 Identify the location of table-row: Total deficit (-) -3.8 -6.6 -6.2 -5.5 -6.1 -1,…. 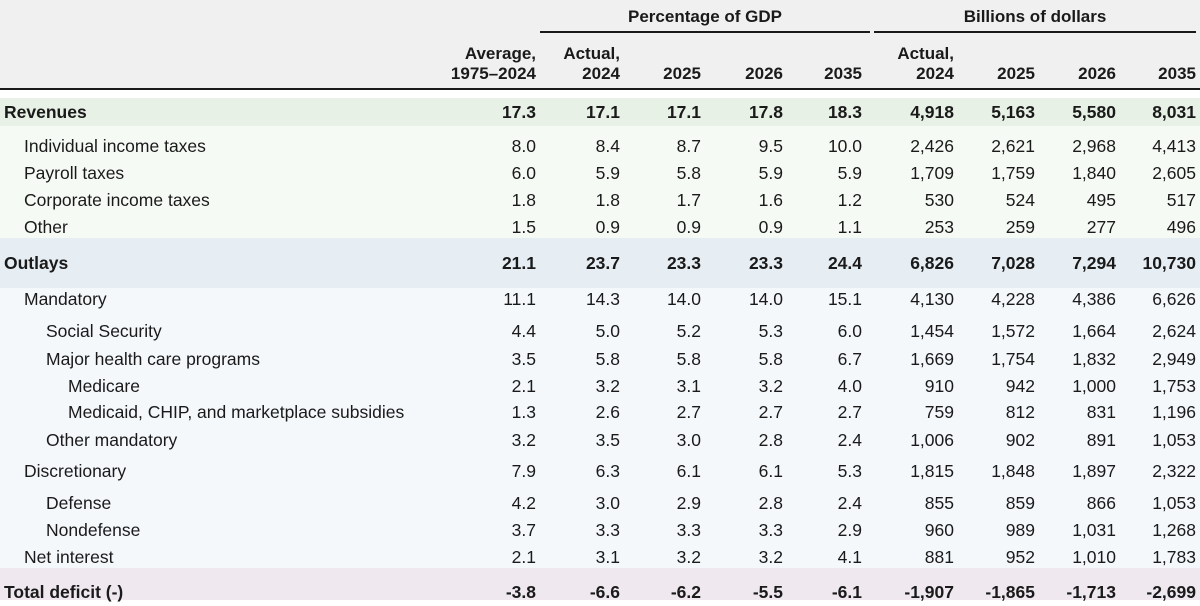
(600, 592).